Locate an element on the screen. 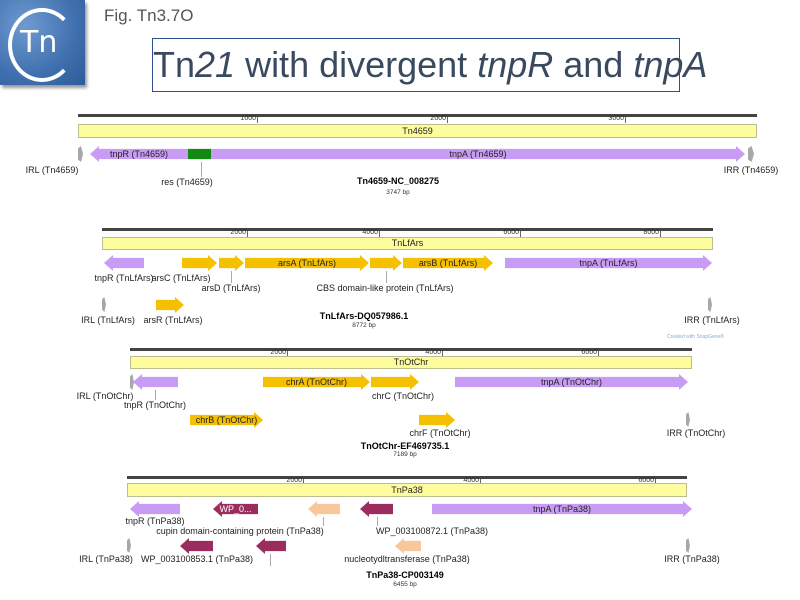  map-name: TnLfArs-DQ057986.1 is located at coordinates (364, 316).